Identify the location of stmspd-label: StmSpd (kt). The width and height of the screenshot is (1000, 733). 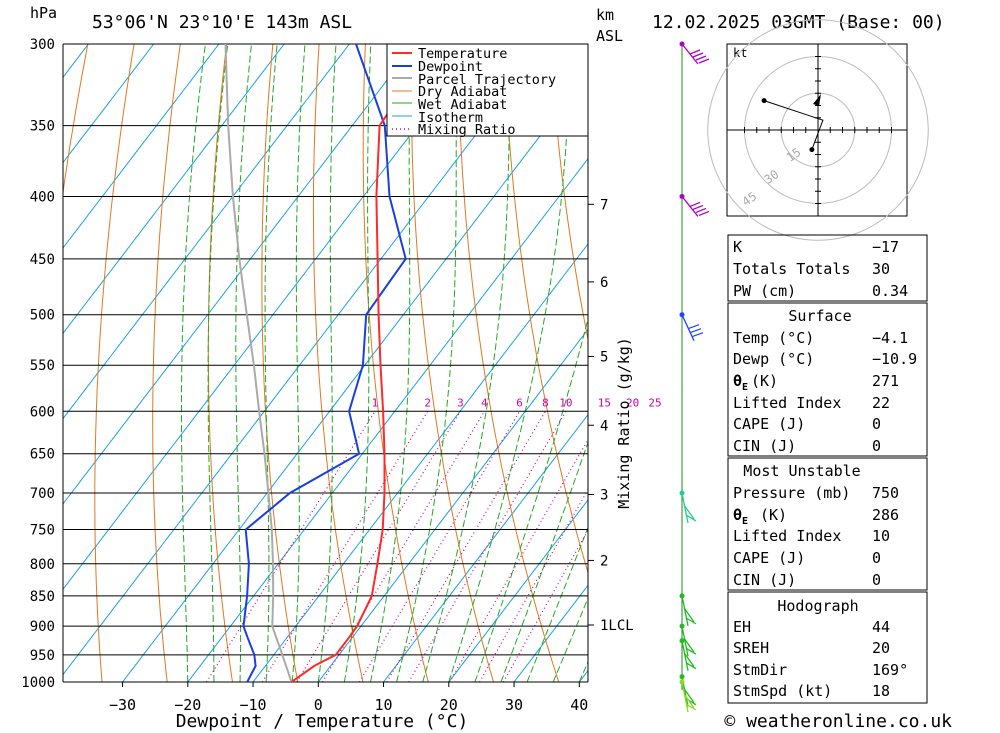
(782, 691).